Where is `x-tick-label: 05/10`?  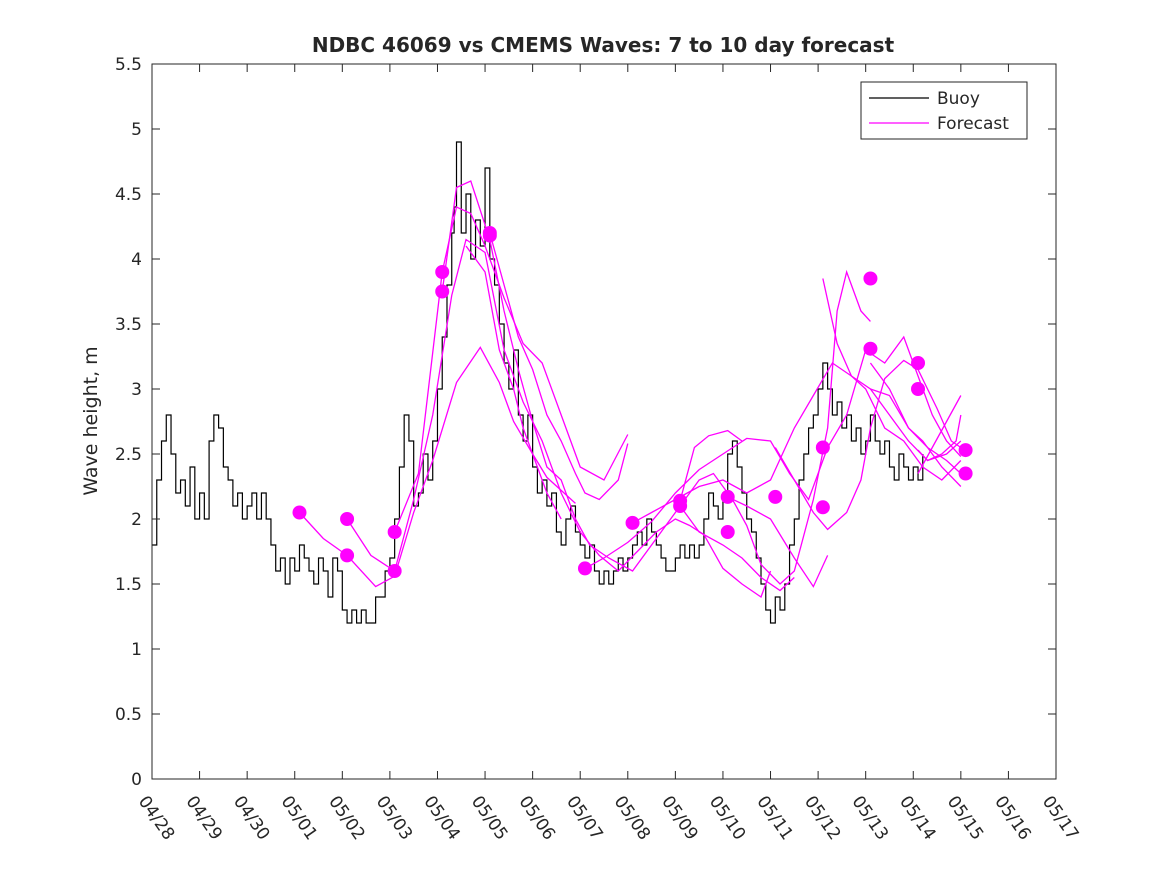 x-tick-label: 05/10 is located at coordinates (727, 818).